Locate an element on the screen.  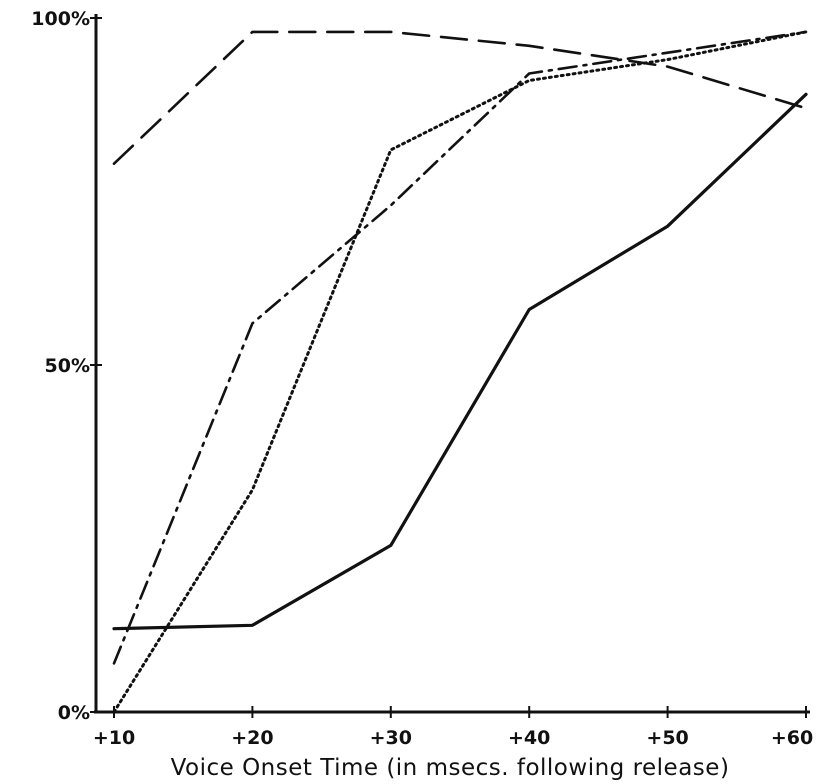
series-line-dashed is located at coordinates (460, 97).